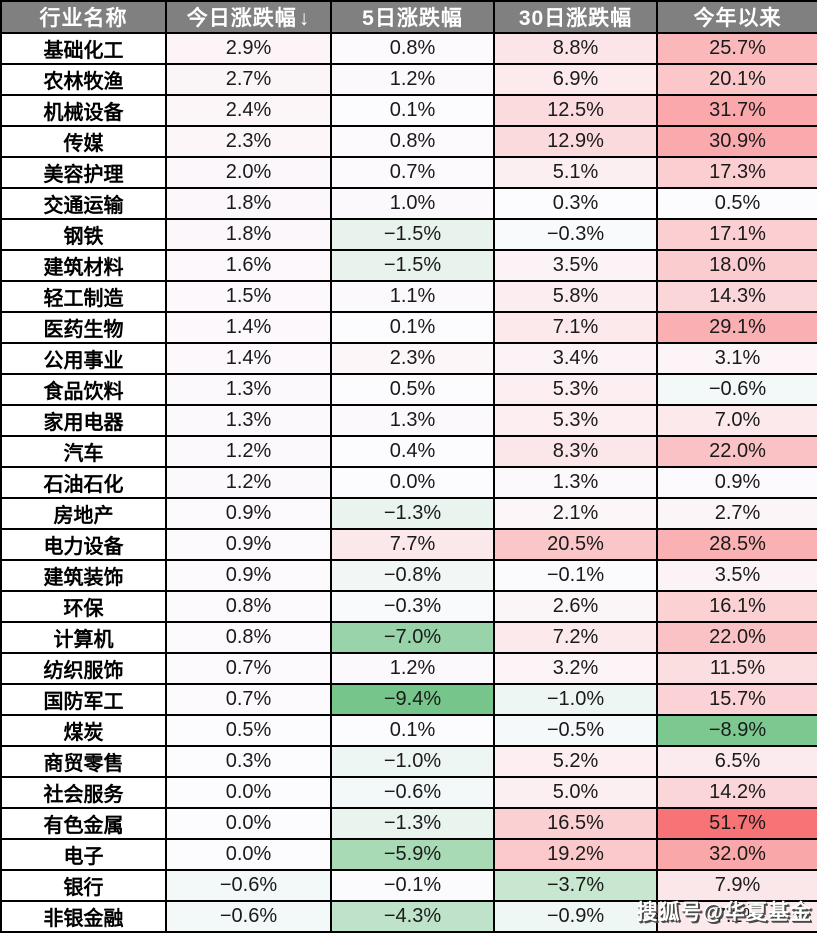  I want to click on value-cell-col-2: 0.1%, so click(412, 730).